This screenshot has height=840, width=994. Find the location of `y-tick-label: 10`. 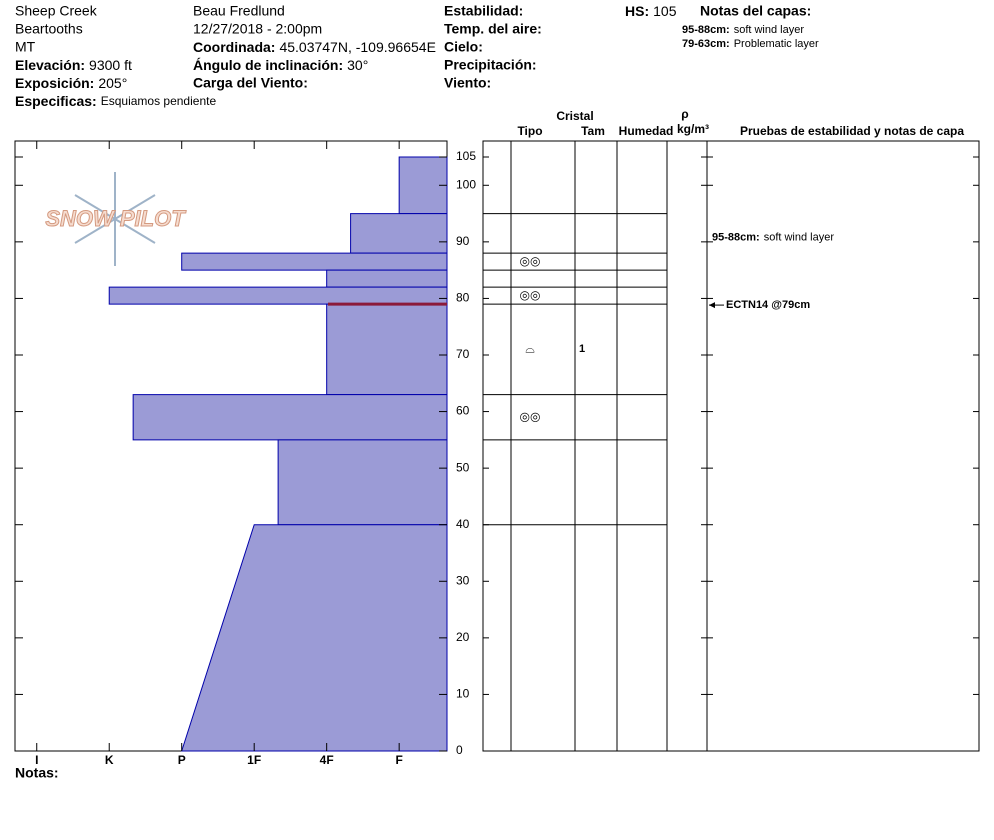

y-tick-label: 10 is located at coordinates (463, 694).